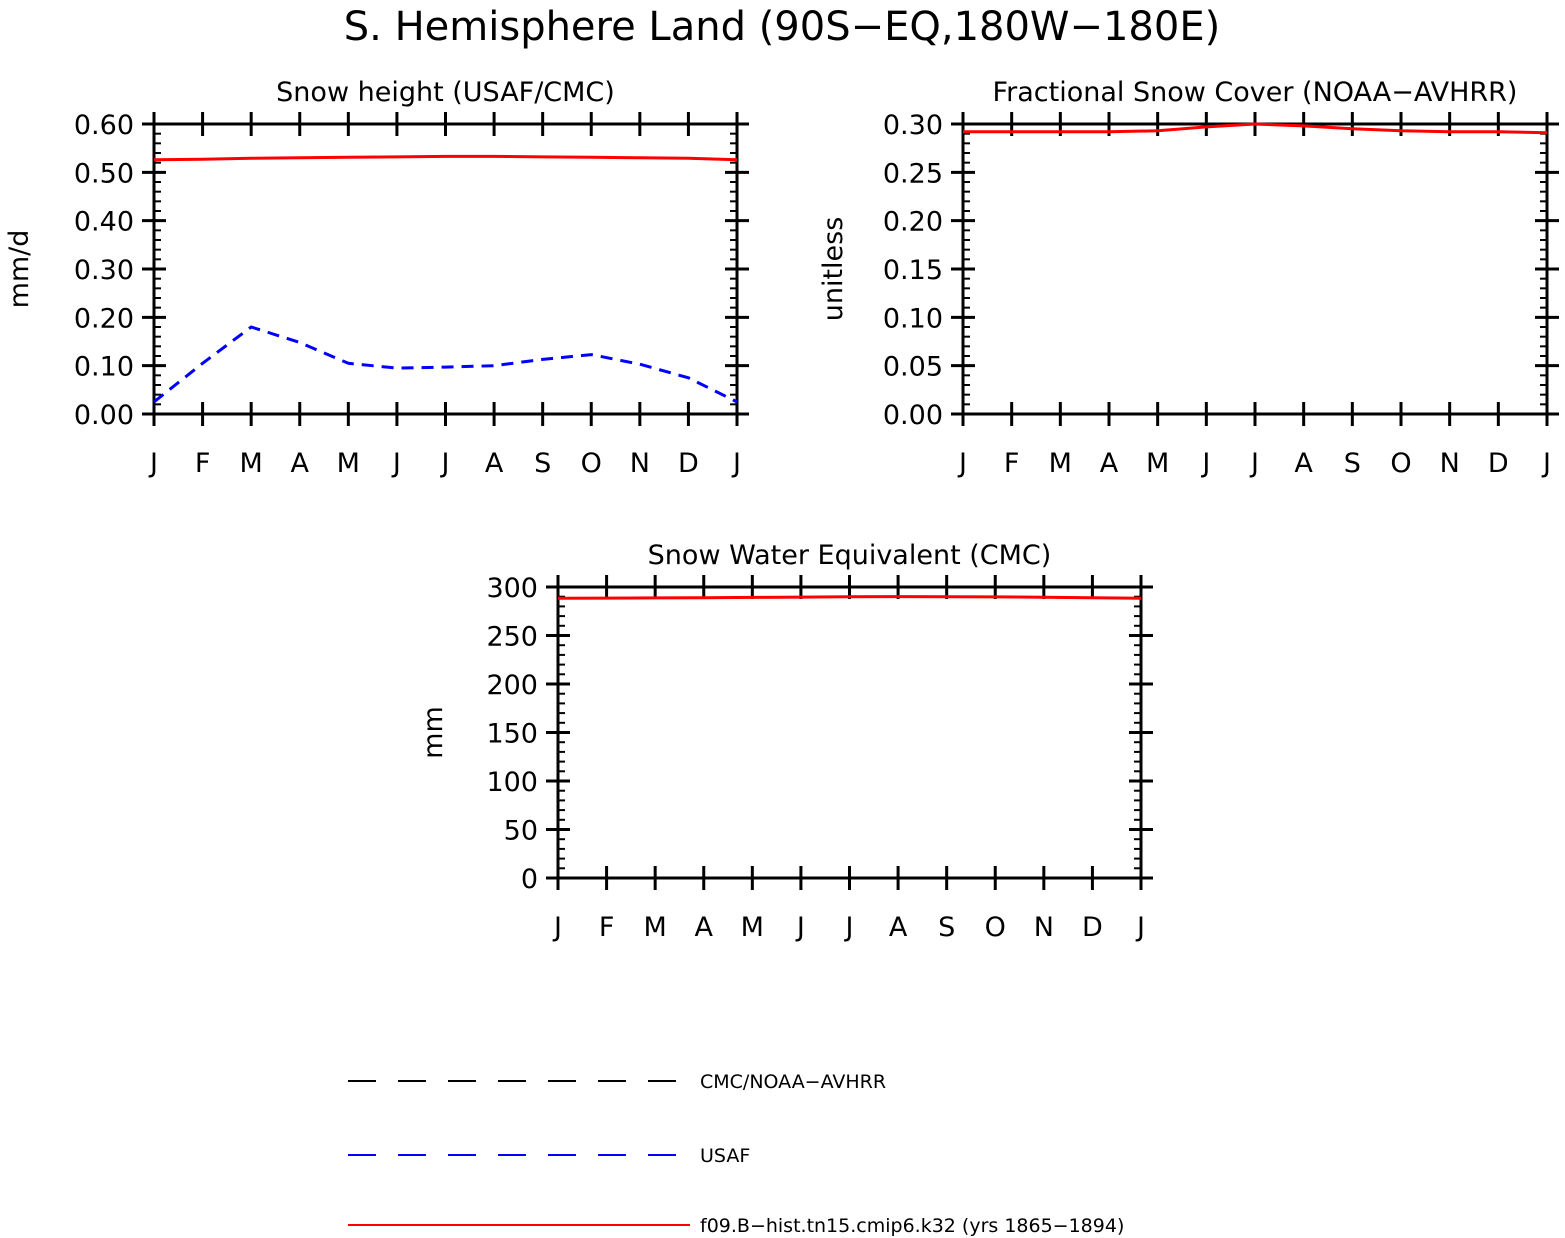 The width and height of the screenshot is (1565, 1238). I want to click on figure-title: S. Hemisphere Land (90S−EQ,180W−180E), so click(782, 27).